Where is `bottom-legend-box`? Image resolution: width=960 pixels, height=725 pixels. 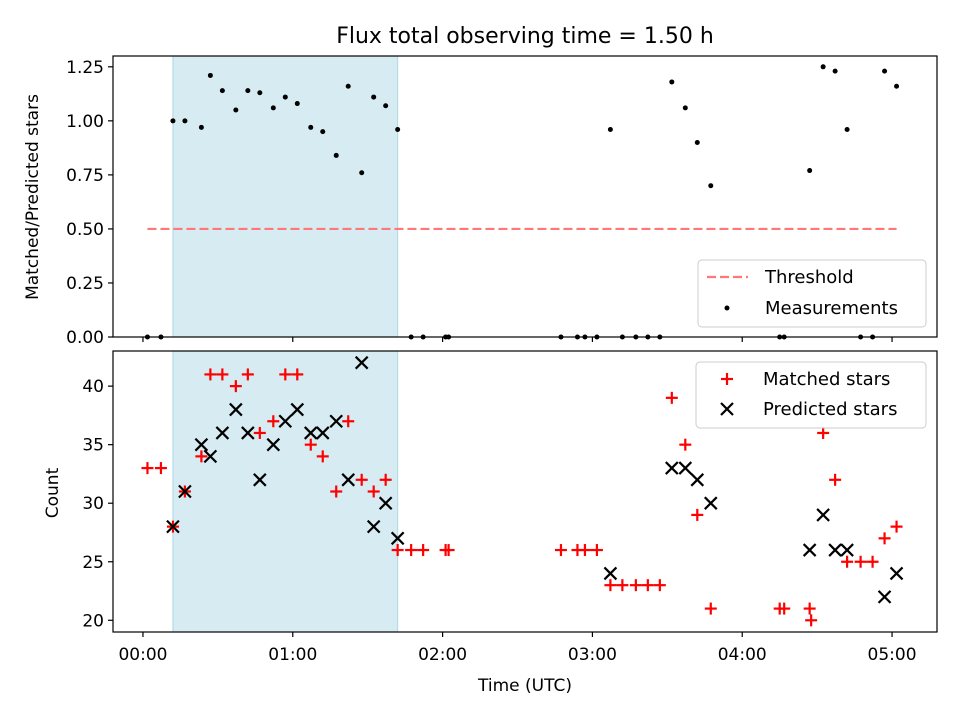
bottom-legend-box is located at coordinates (811, 395).